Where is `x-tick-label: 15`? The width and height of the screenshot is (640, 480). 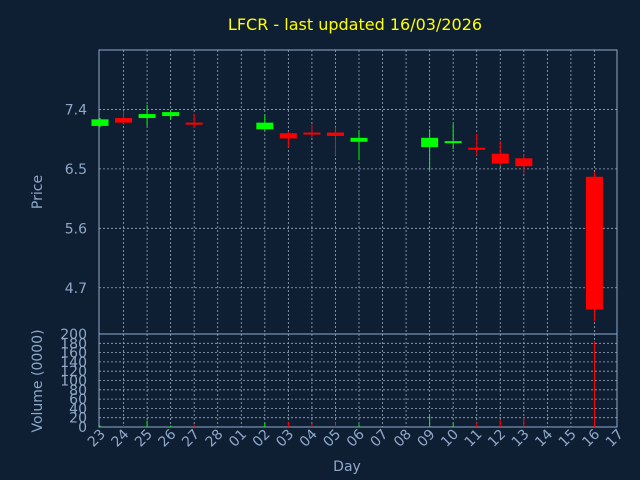 x-tick-label: 15 is located at coordinates (568, 439).